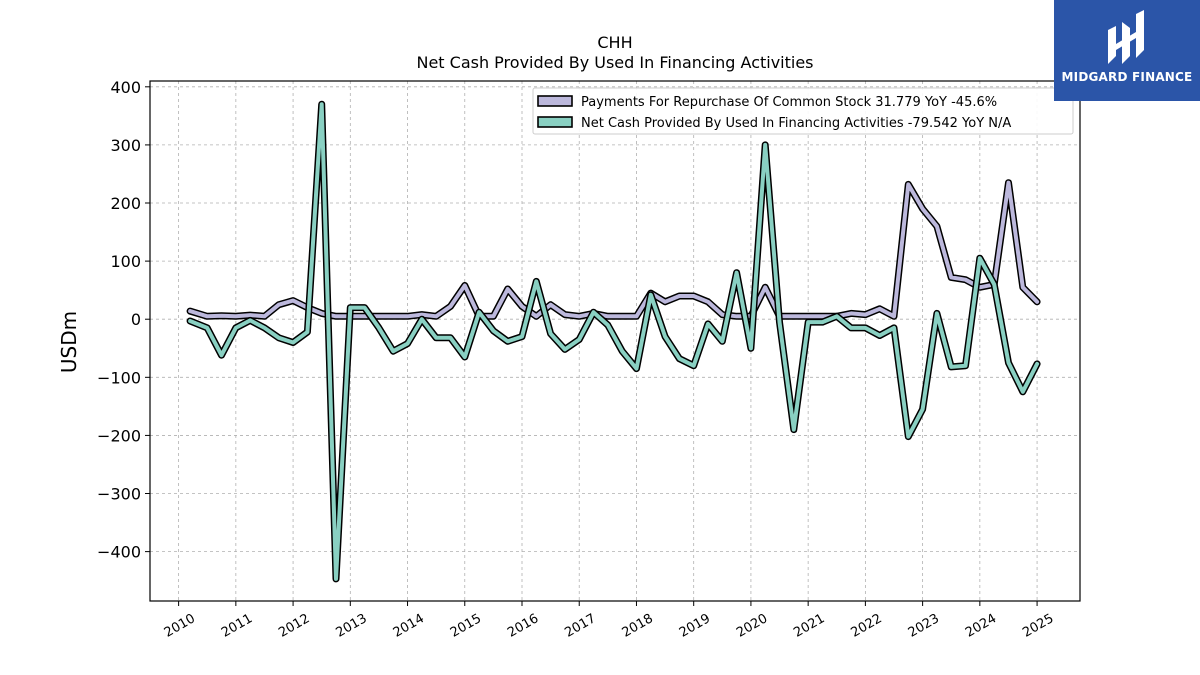 Image resolution: width=1200 pixels, height=675 pixels. I want to click on x-tick-label: 2012, so click(294, 626).